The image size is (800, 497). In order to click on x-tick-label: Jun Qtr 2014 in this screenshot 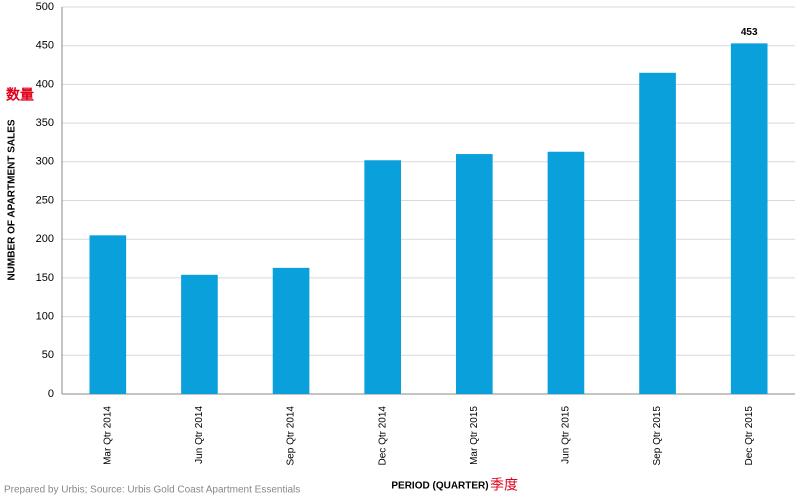, I will do `click(199, 435)`.